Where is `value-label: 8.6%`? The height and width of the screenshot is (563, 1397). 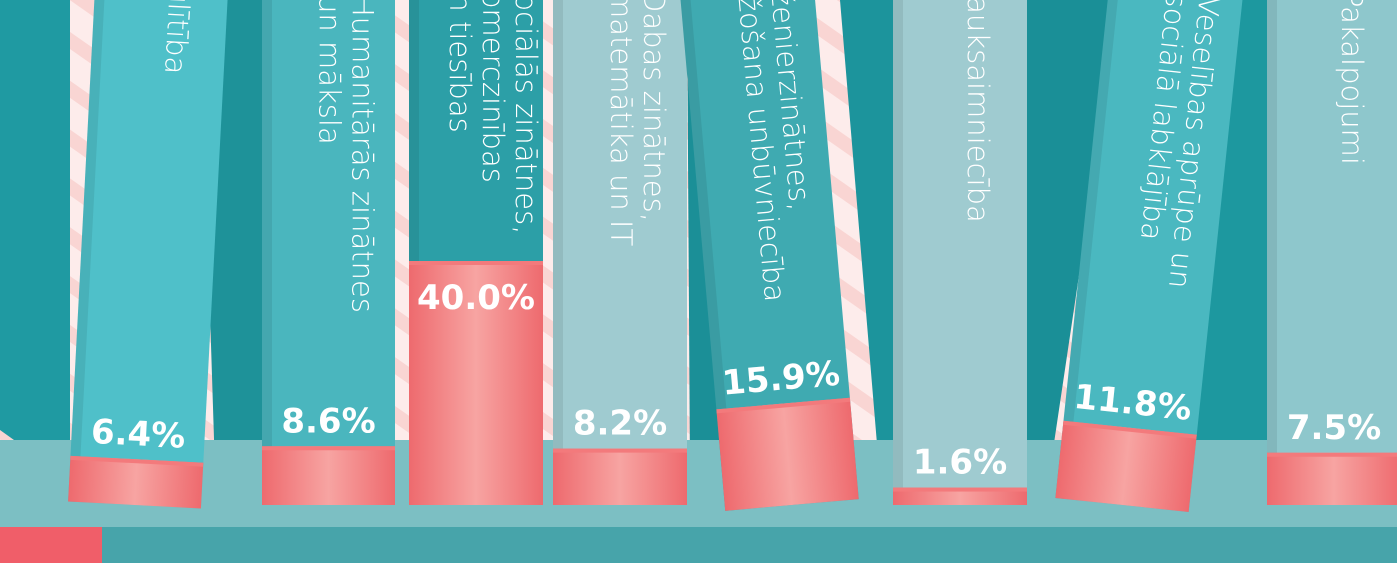
value-label: 8.6% is located at coordinates (328, 421).